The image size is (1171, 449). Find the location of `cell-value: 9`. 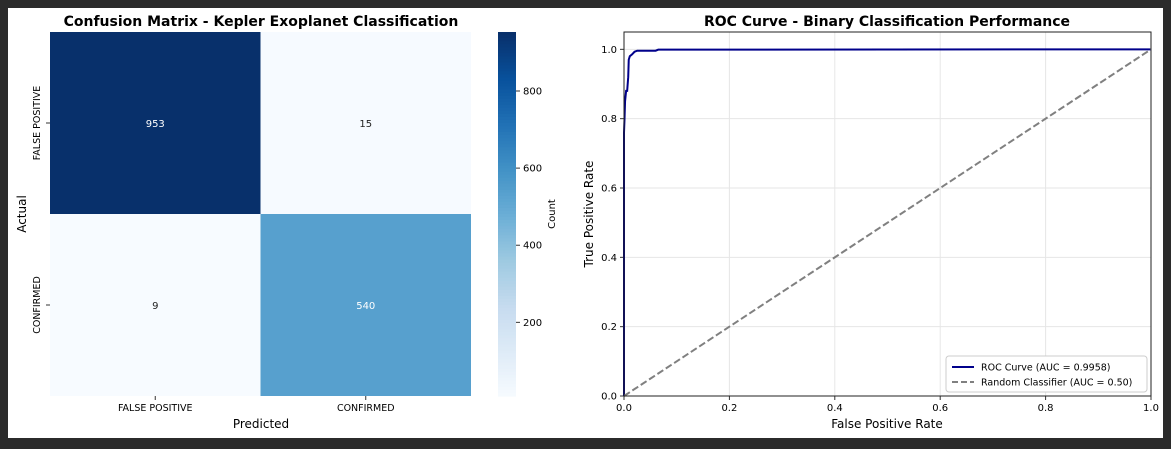

cell-value: 9 is located at coordinates (155, 306).